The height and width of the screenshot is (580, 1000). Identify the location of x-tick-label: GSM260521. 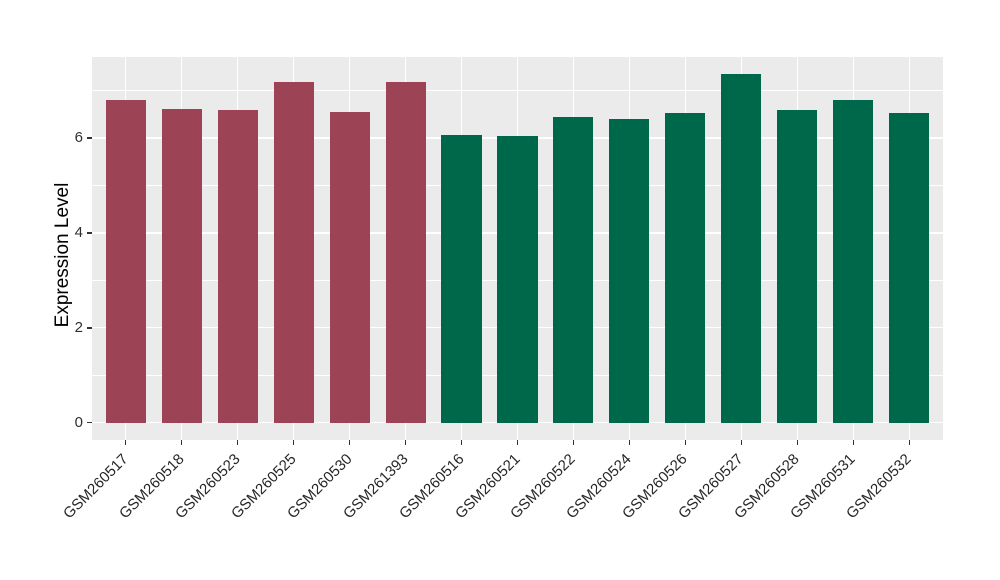
(487, 486).